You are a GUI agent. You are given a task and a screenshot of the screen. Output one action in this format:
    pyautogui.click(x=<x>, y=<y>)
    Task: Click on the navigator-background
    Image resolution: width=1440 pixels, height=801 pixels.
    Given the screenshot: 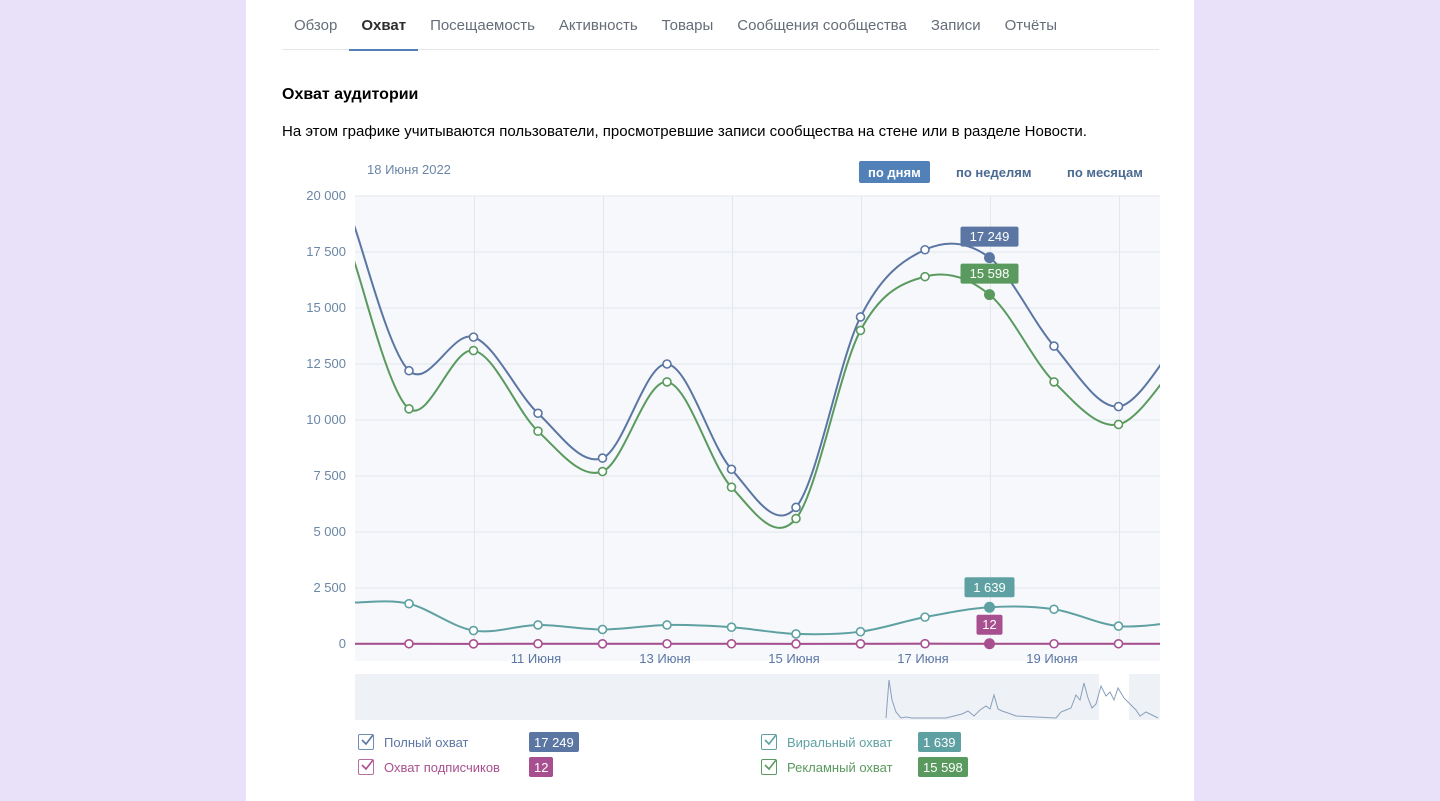 What is the action you would take?
    pyautogui.click(x=757, y=697)
    